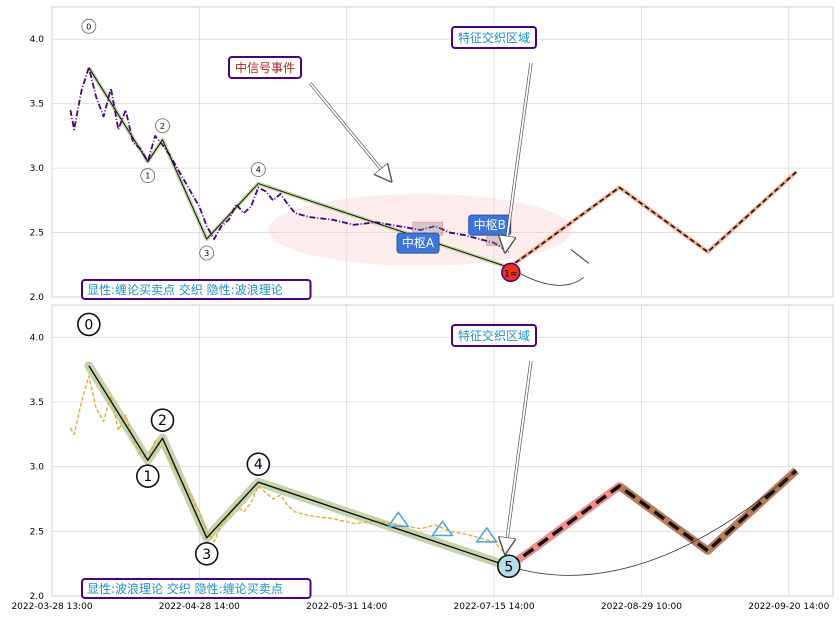  Describe the element at coordinates (51, 607) in the screenshot. I see `x-tick-label: 2022-03-28 13:00` at that location.